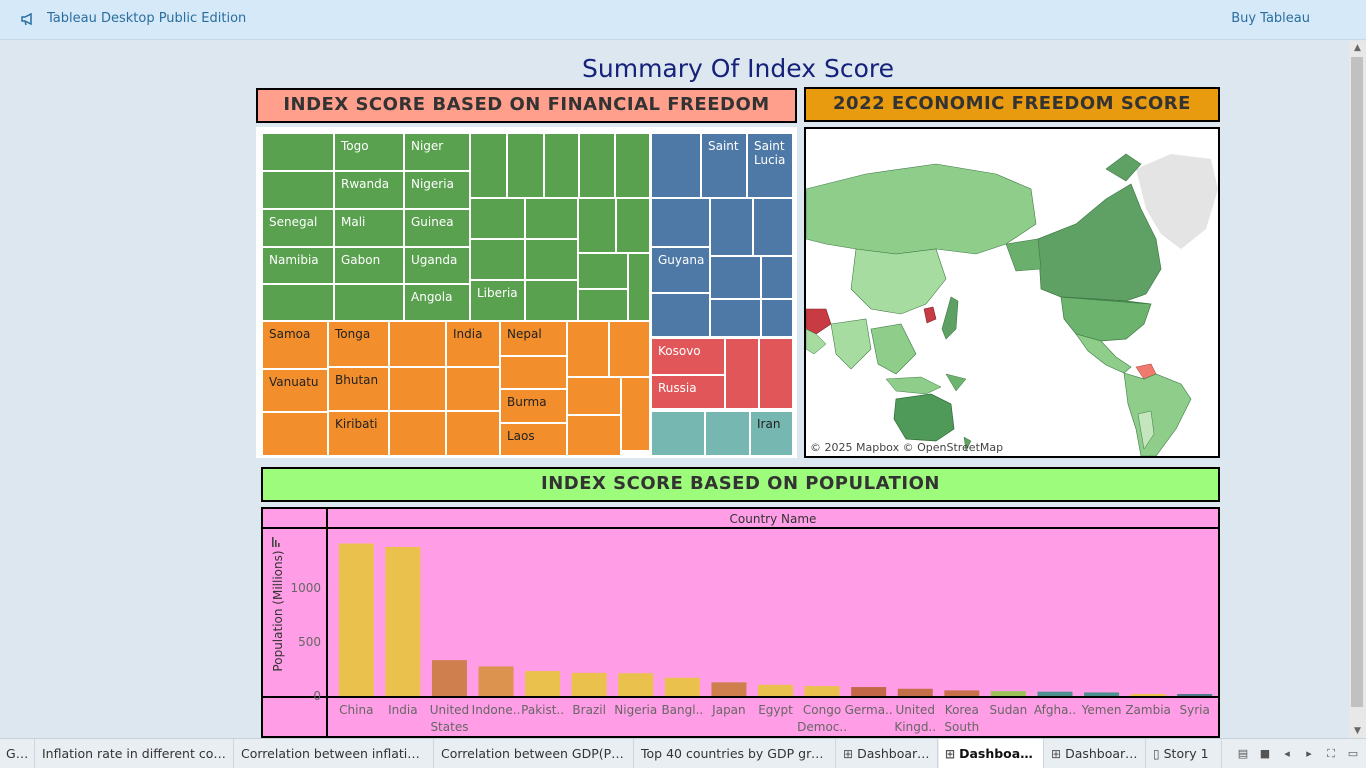 The image size is (1366, 768). What do you see at coordinates (1357, 48) in the screenshot?
I see `scroll-up-icon: ▲` at bounding box center [1357, 48].